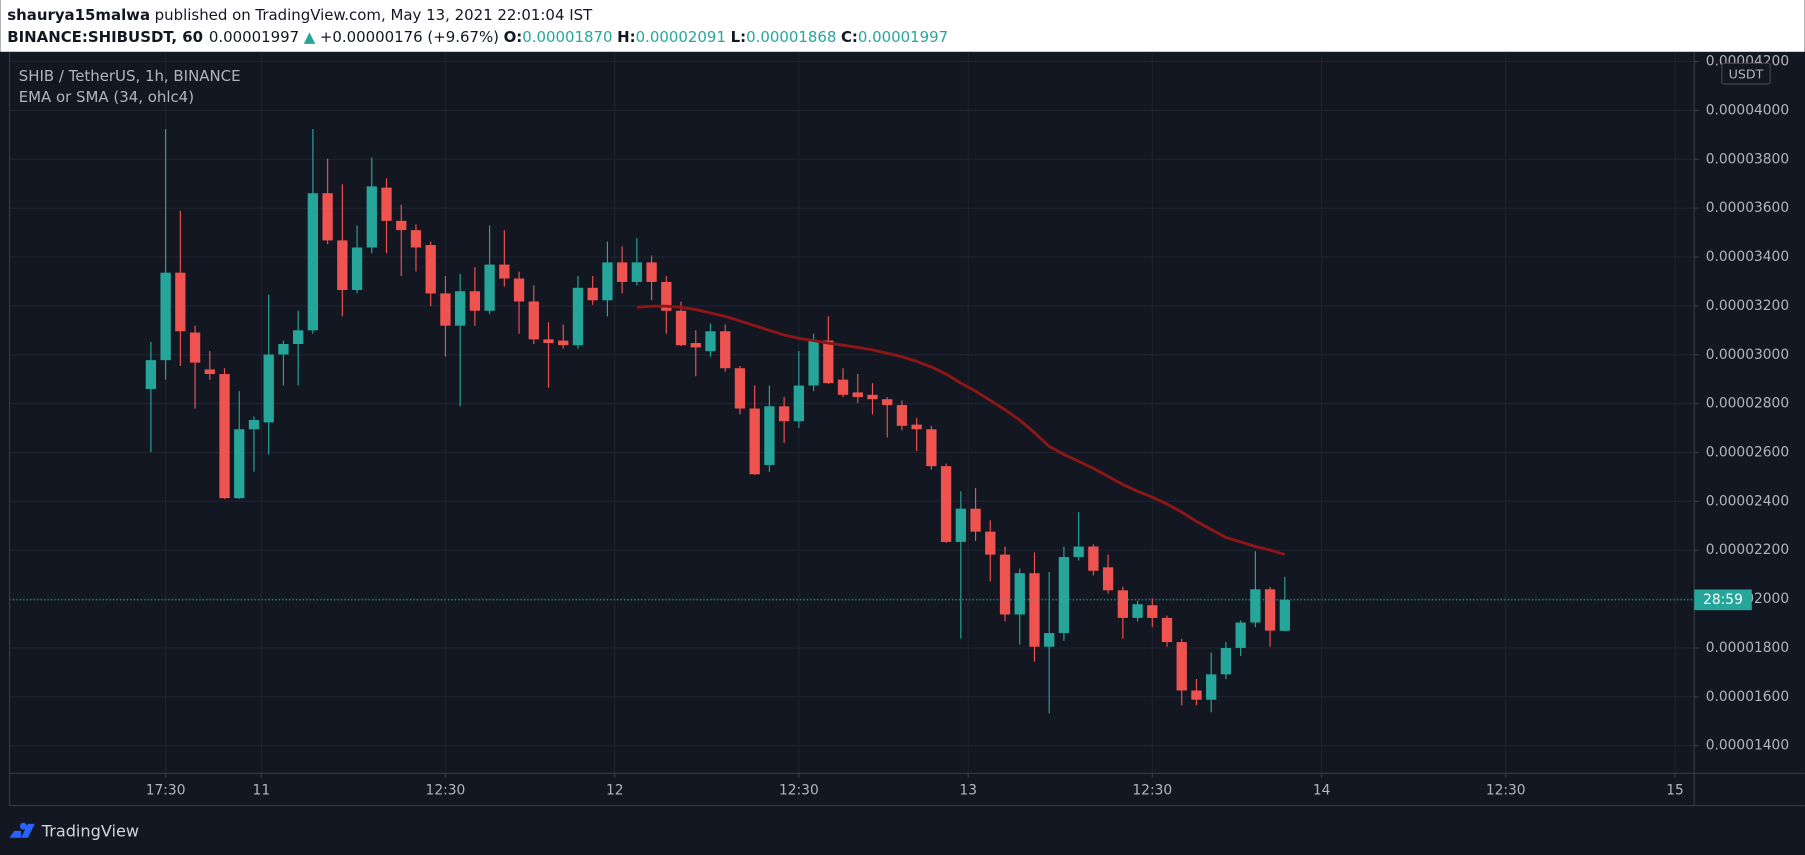  Describe the element at coordinates (681, 37) in the screenshot. I see `ohlc-value: 0.00002091` at that location.